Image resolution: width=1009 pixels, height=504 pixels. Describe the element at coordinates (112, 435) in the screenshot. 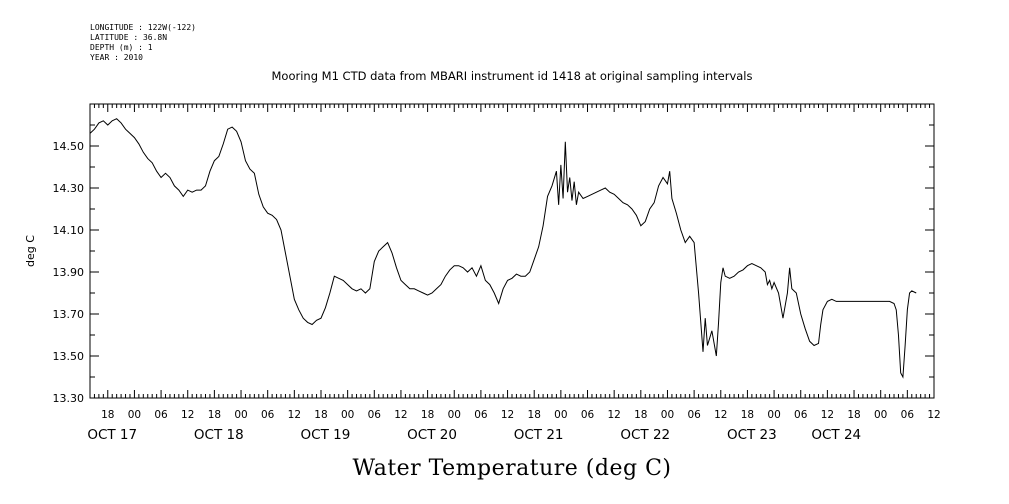

I see `x-day-label: OCT 17` at that location.